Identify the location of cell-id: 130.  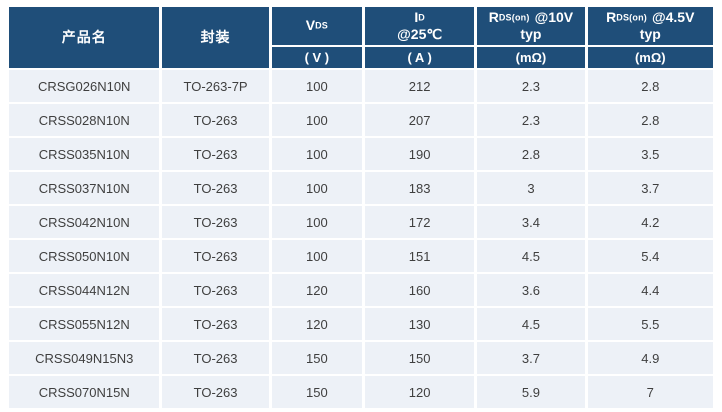
(419, 324).